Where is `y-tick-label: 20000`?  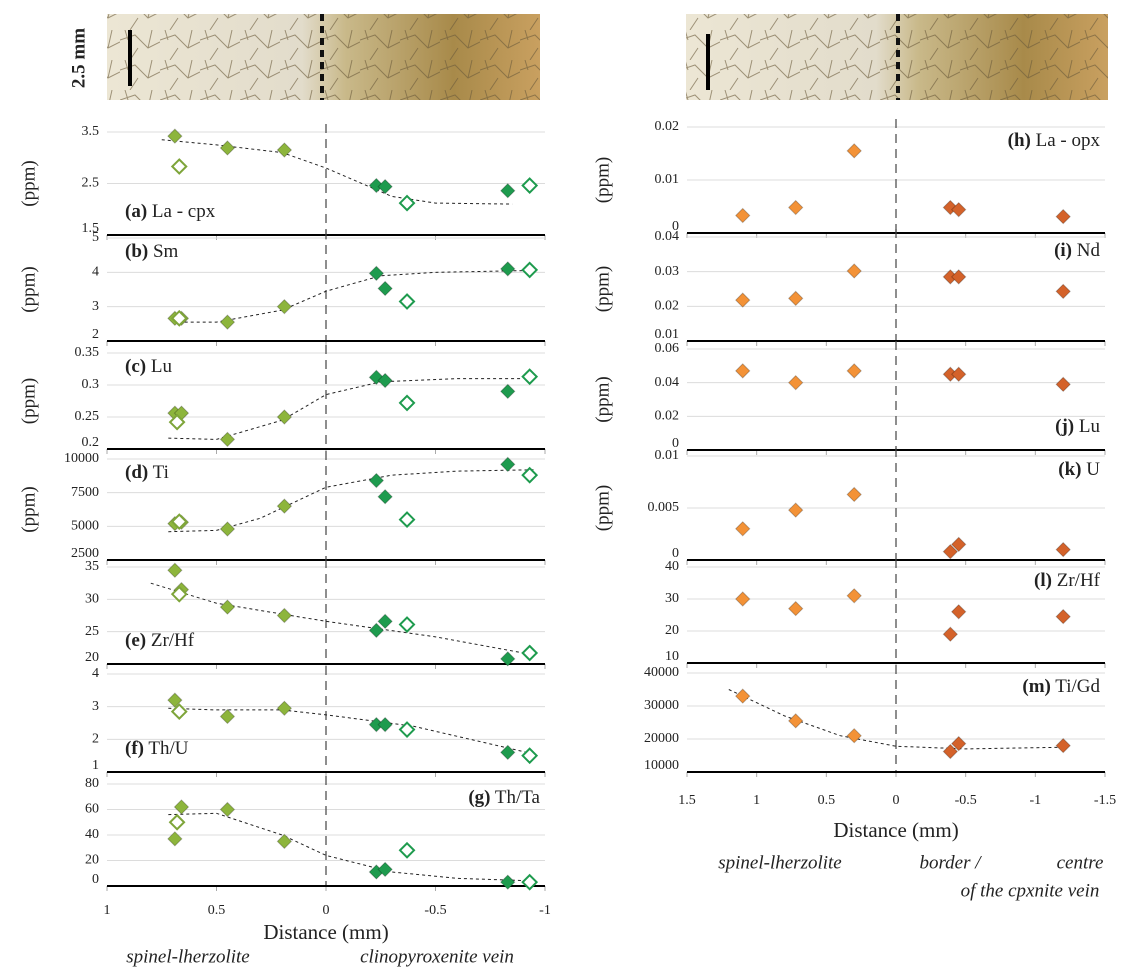
y-tick-label: 20000 is located at coordinates (661, 738).